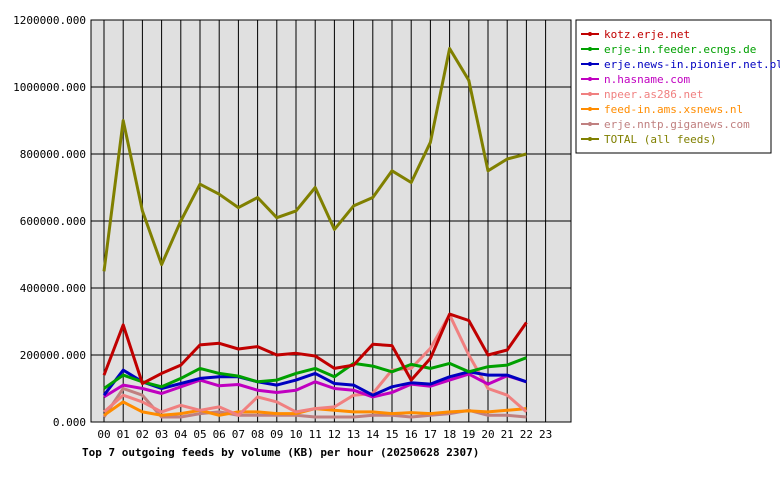 Image resolution: width=780 pixels, height=480 pixels. What do you see at coordinates (430, 434) in the screenshot?
I see `x-tick-label: 17` at bounding box center [430, 434].